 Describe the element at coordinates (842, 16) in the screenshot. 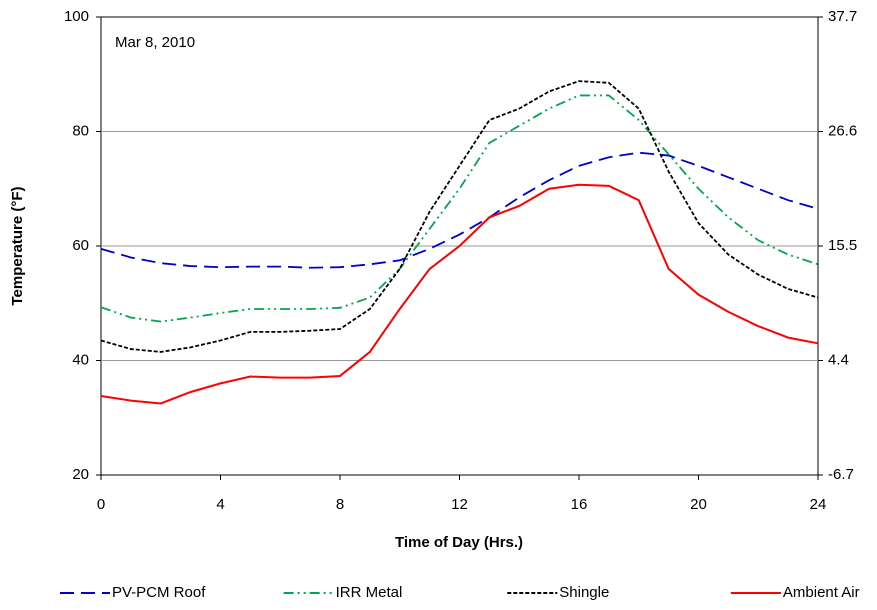

I see `y2-tick-label: 37.7` at that location.